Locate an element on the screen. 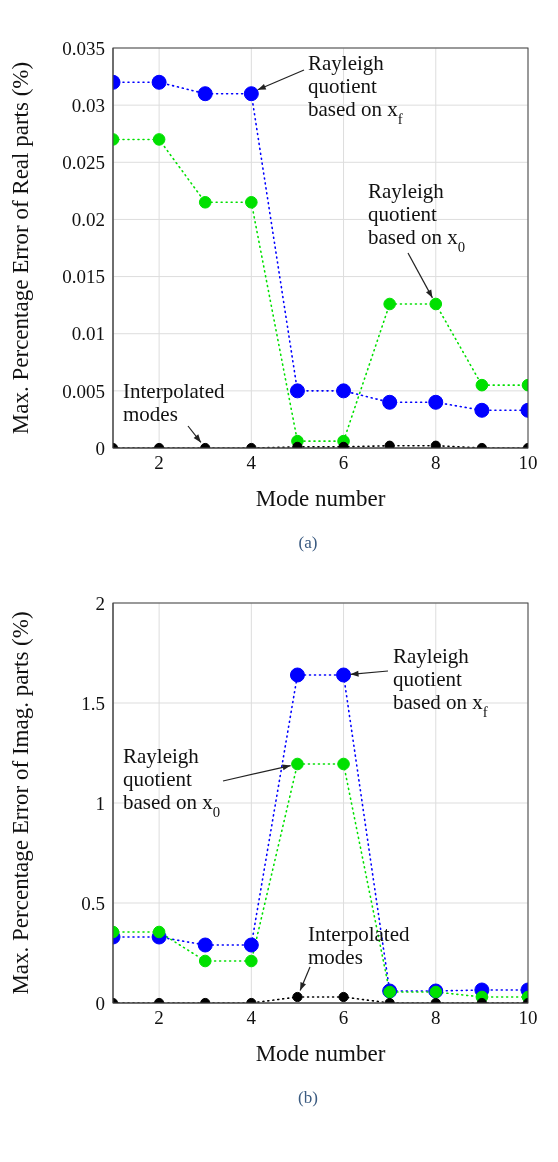 The width and height of the screenshot is (558, 1162). y-tick-label: 0.015 is located at coordinates (83, 277).